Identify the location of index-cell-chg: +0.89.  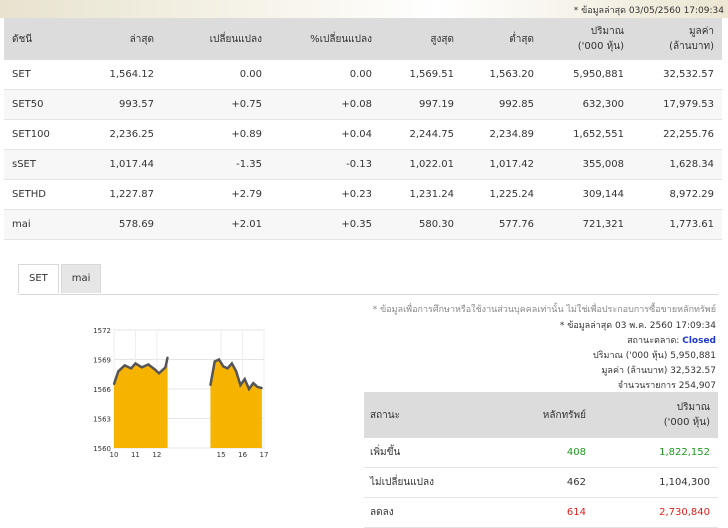
(216, 134).